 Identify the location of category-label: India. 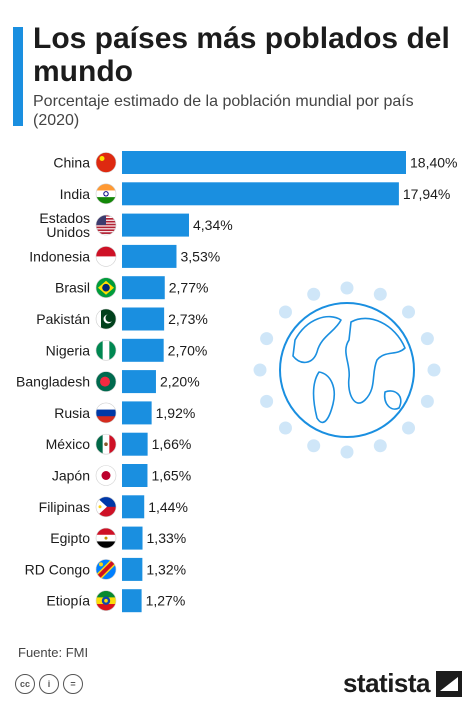
(75, 194).